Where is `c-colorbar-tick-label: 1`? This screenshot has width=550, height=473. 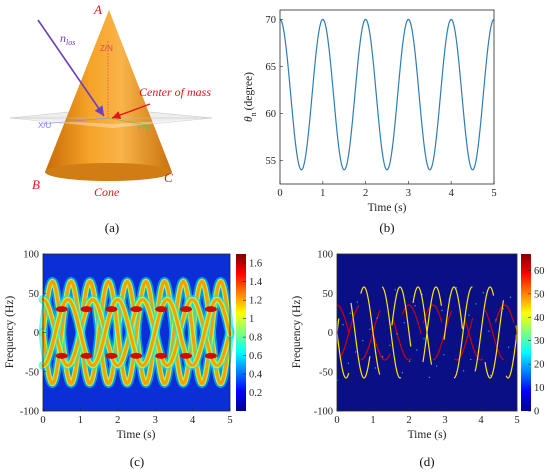 c-colorbar-tick-label: 1 is located at coordinates (251, 319).